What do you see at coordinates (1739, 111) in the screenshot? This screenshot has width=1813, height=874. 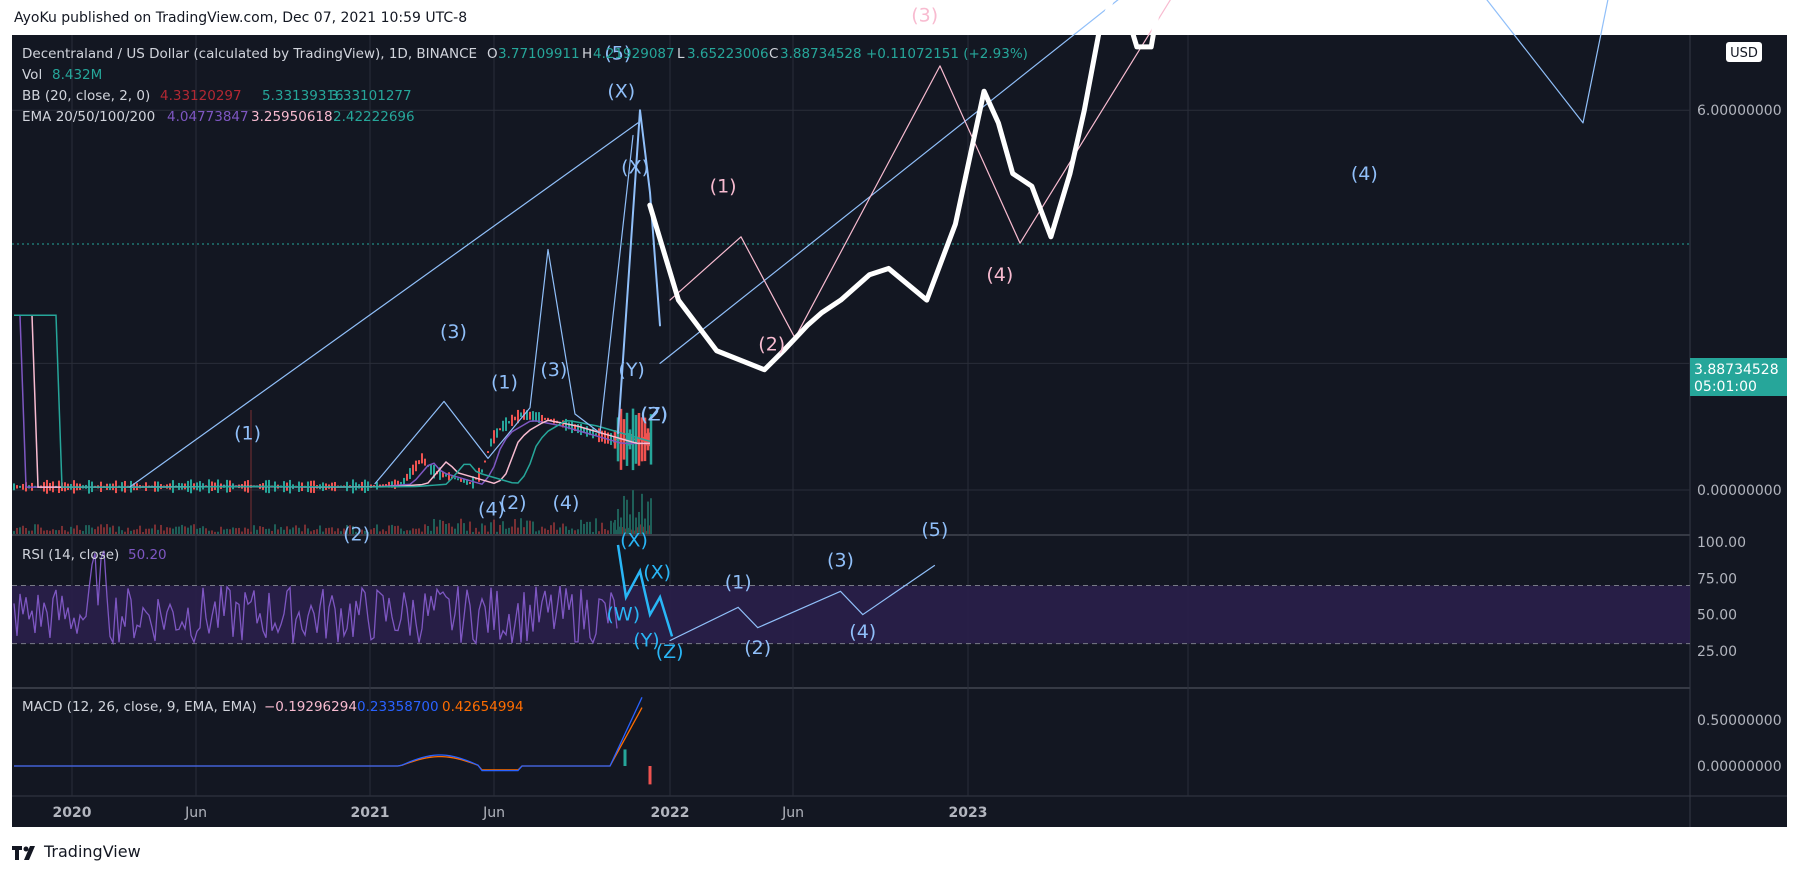 I see `price-tick-label: 6.00000000` at bounding box center [1739, 111].